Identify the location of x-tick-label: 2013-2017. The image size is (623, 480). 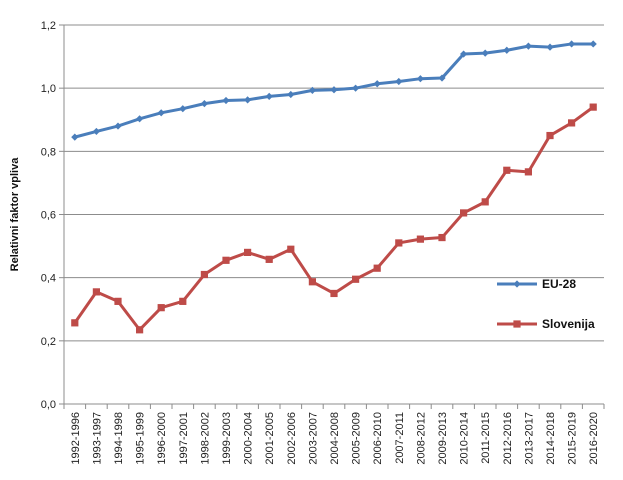
(529, 438).